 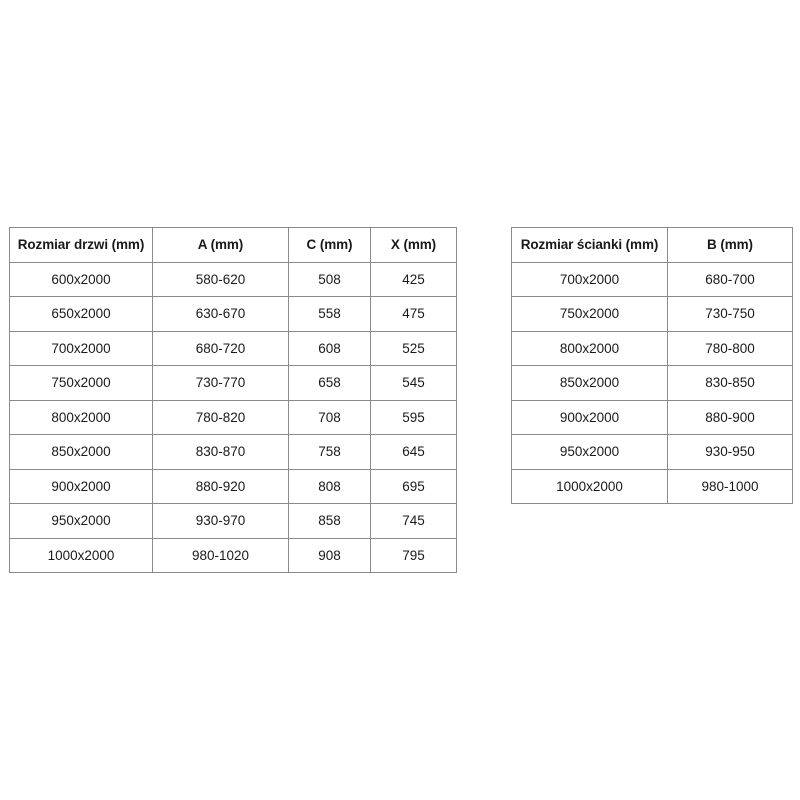 What do you see at coordinates (589, 314) in the screenshot?
I see `cell-wall-size: 750x2000` at bounding box center [589, 314].